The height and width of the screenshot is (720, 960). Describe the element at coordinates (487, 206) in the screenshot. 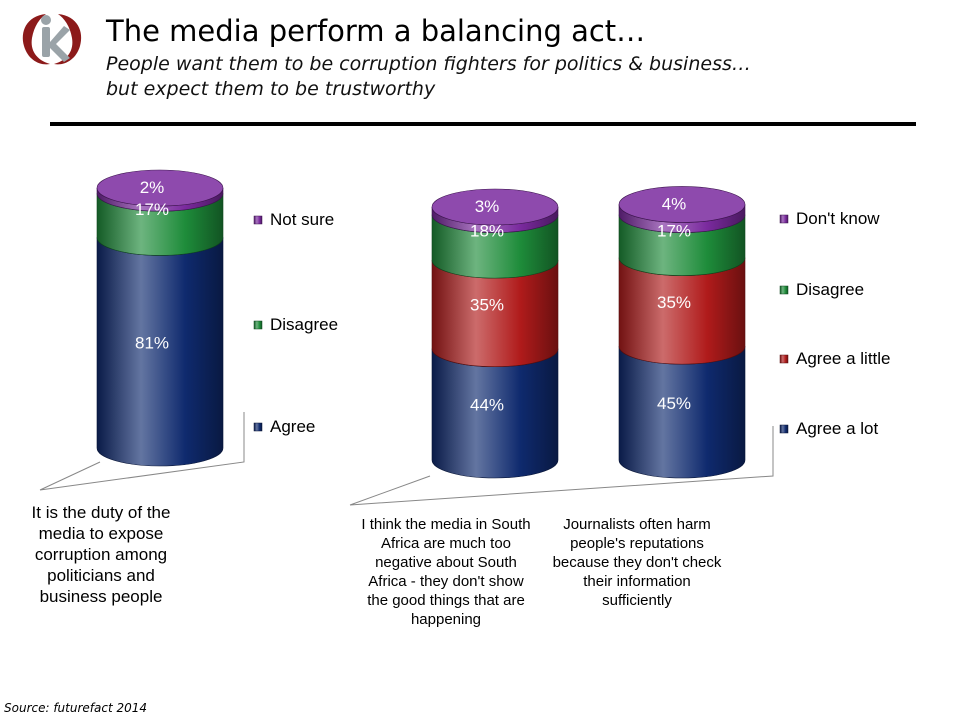

I see `chart2-bar-0-data-label-3: 3%` at that location.